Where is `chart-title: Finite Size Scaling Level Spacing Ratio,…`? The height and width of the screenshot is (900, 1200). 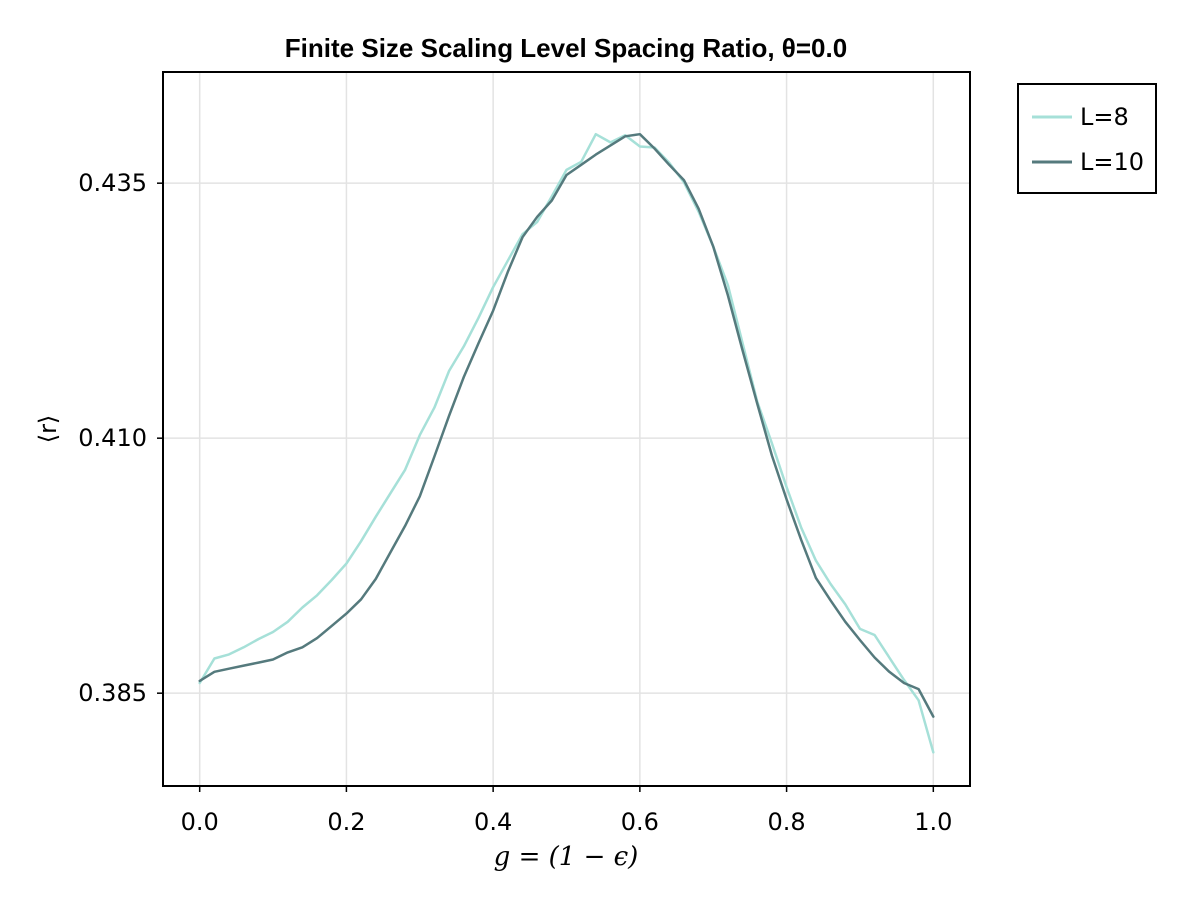 chart-title: Finite Size Scaling Level Spacing Ratio,… is located at coordinates (566, 48).